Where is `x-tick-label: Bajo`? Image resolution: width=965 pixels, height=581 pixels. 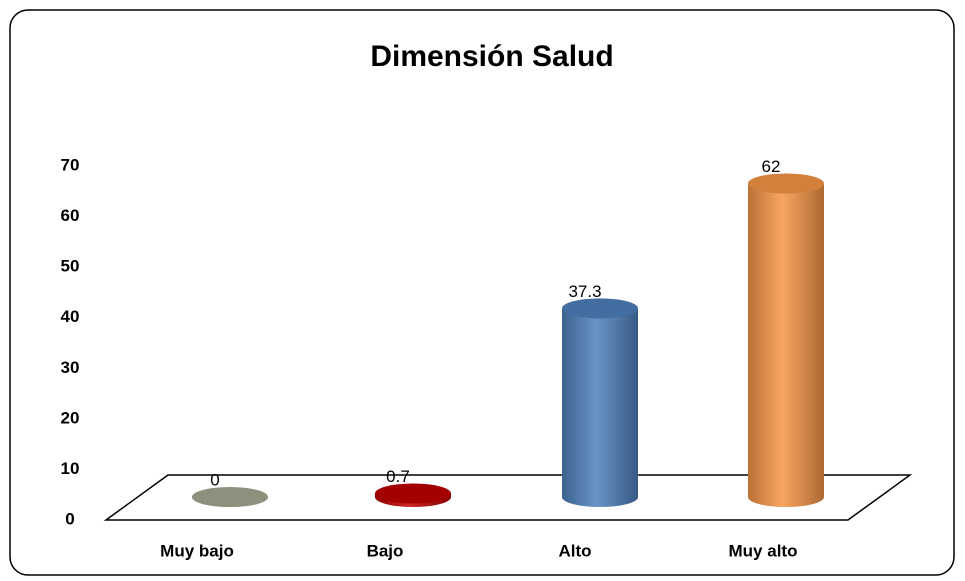
x-tick-label: Bajo is located at coordinates (385, 550).